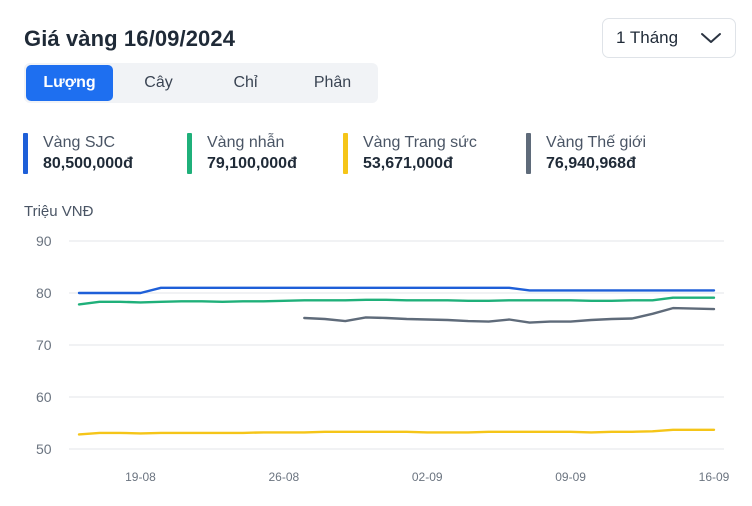  I want to click on x-tick-label: 19-08, so click(140, 477).